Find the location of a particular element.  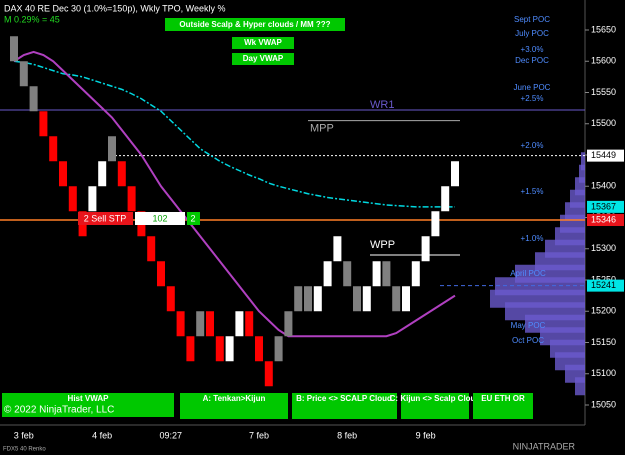

button: Day VWAP is located at coordinates (263, 59).